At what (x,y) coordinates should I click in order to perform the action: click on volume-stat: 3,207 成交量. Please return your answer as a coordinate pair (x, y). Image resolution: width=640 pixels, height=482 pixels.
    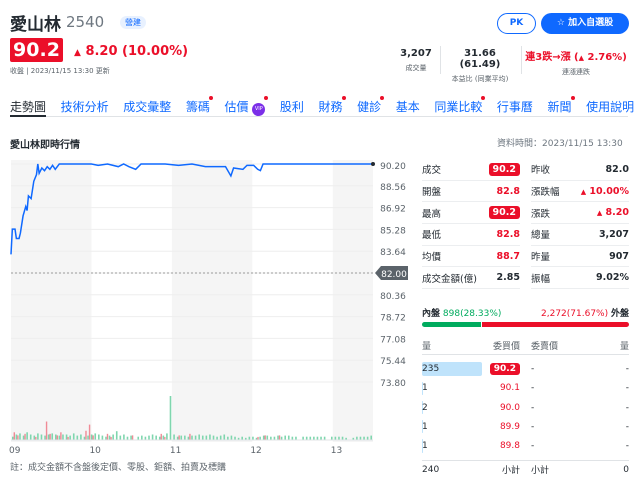
    Looking at the image, I should click on (416, 60).